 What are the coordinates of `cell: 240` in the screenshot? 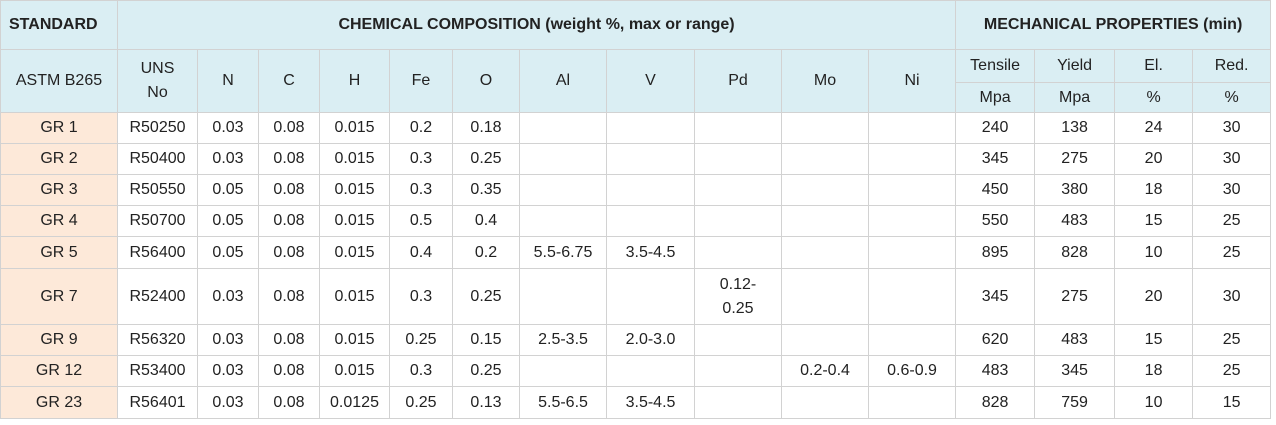 It's located at (995, 128).